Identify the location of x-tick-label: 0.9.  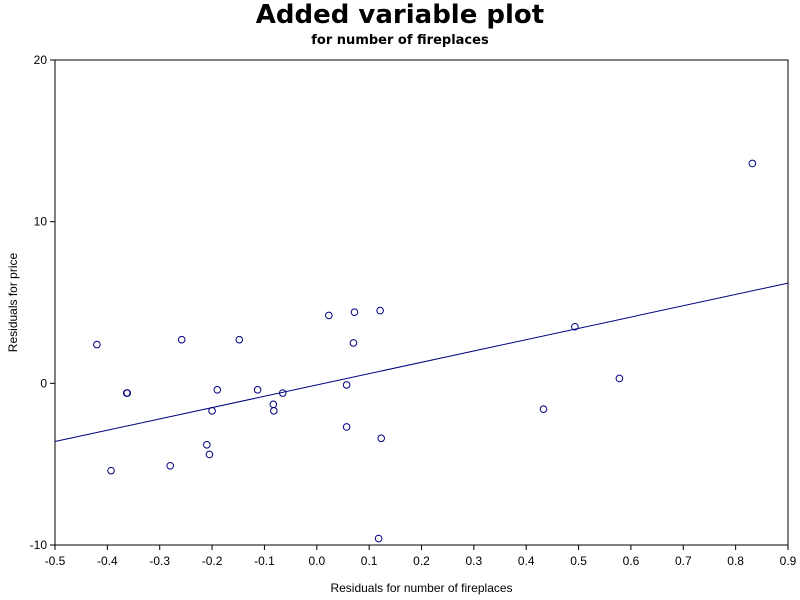
(788, 561).